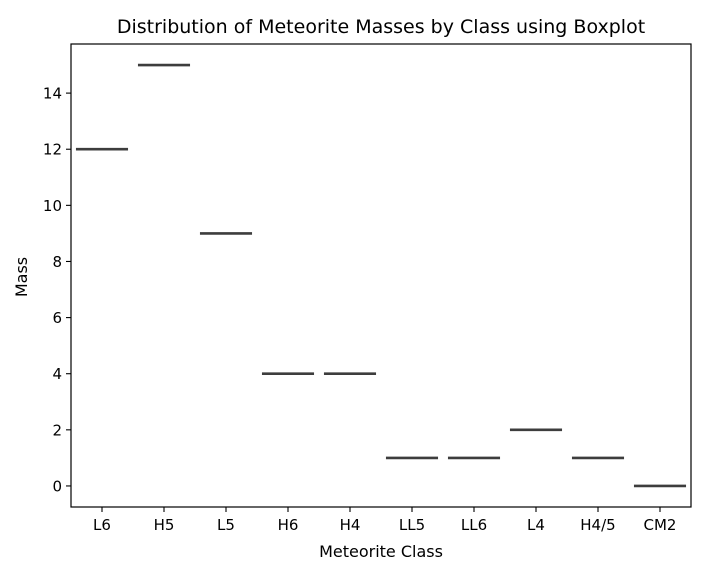 The image size is (725, 566). What do you see at coordinates (57, 318) in the screenshot?
I see `y-tick-label: 6` at bounding box center [57, 318].